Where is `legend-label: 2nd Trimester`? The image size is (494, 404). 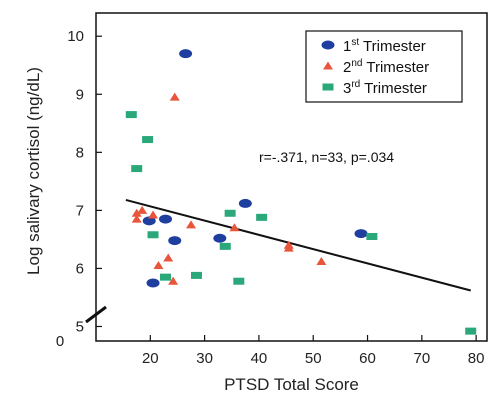 legend-label: 2nd Trimester is located at coordinates (386, 67).